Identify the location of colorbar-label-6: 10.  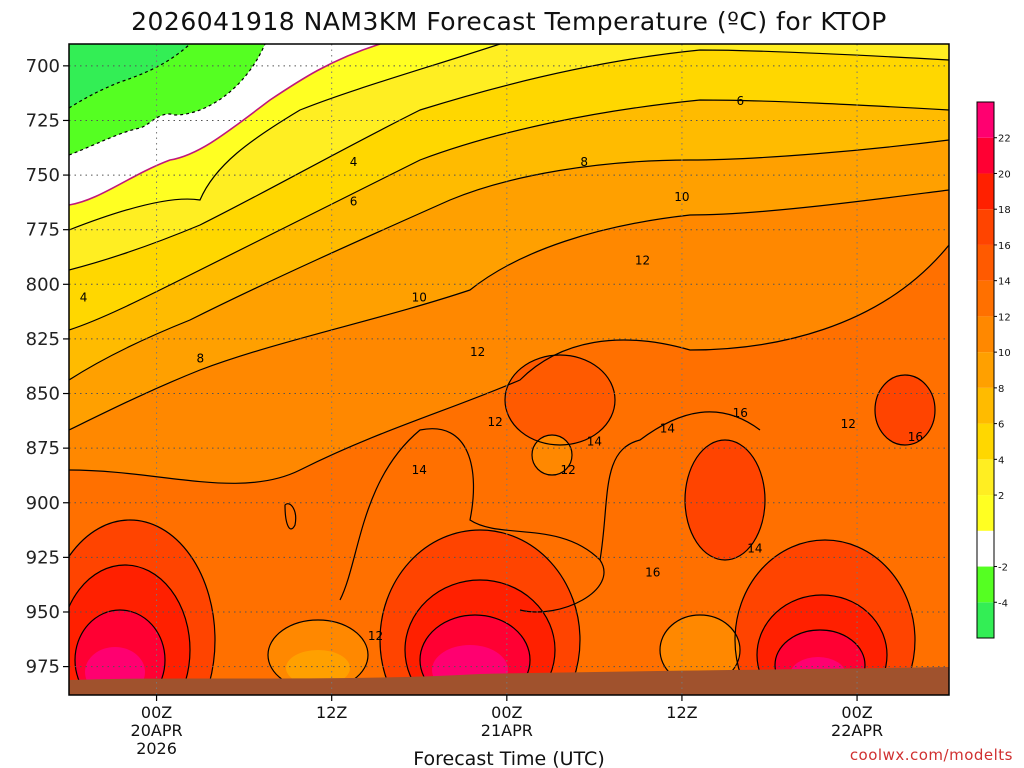
(1004, 353).